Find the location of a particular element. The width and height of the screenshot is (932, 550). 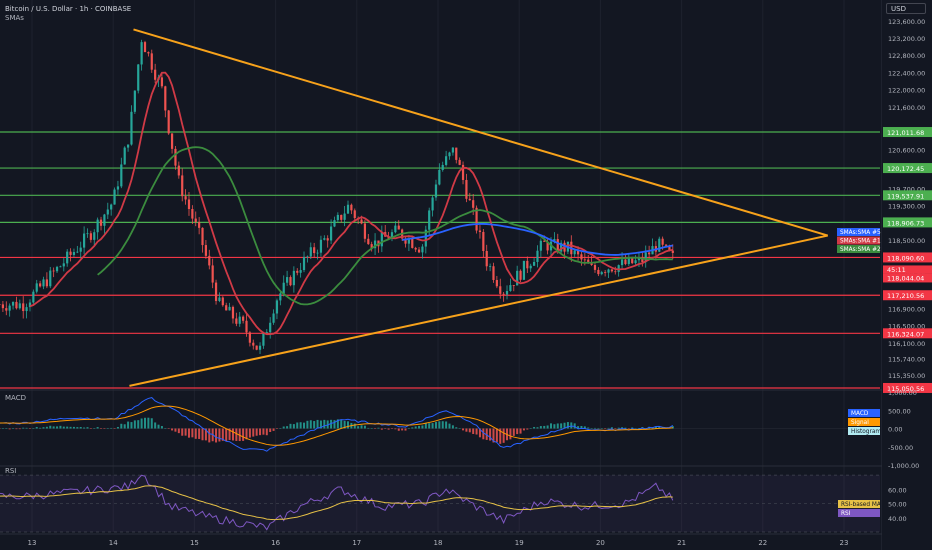

symbol-title: Bitcoin / U.S. Dollar · 1h · COINBASE is located at coordinates (68, 9).